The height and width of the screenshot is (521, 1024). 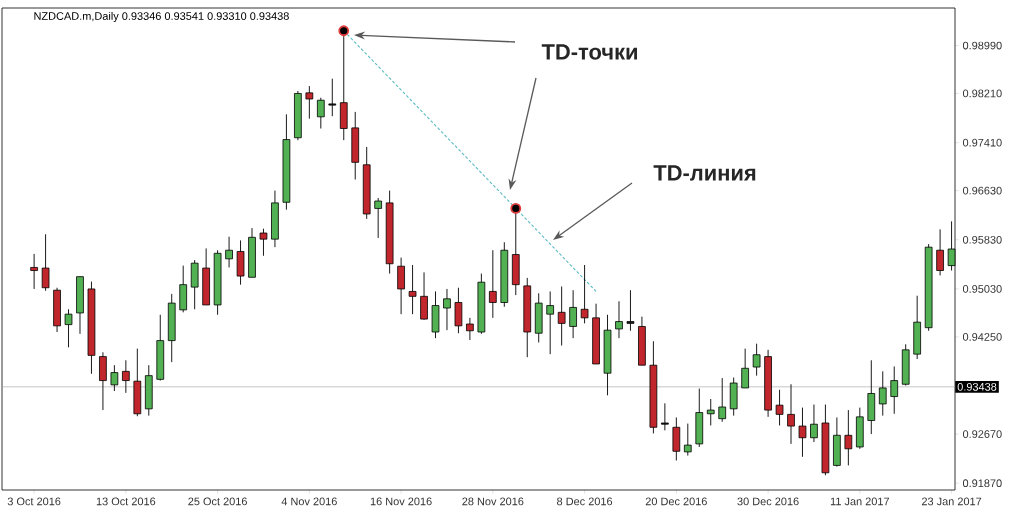 What do you see at coordinates (860, 501) in the screenshot?
I see `x-tick-label: 11 Jan 2017` at bounding box center [860, 501].